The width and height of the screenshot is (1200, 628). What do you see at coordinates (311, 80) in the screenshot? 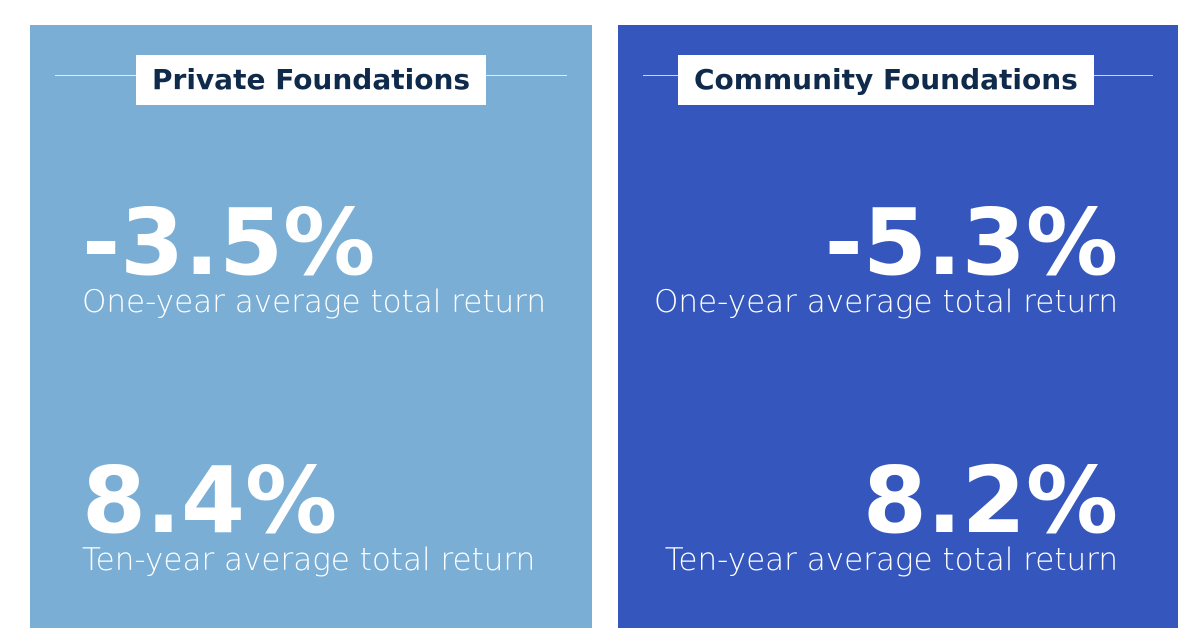
I see `panel-title: Private Foundations` at bounding box center [311, 80].